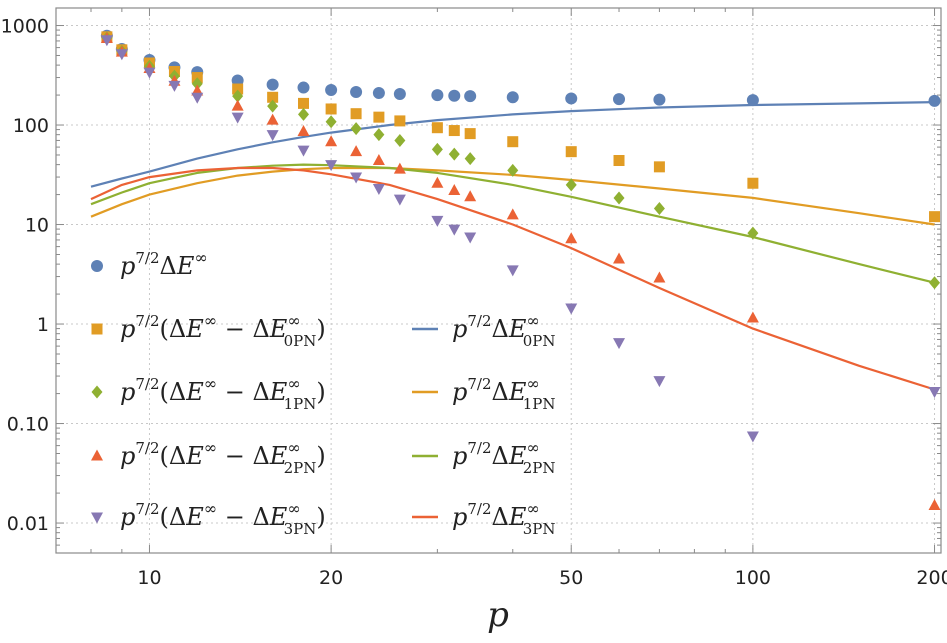  I want to click on y-tick-labels: 0.01 0.10 1 10 100 1000, so click(25, 276).